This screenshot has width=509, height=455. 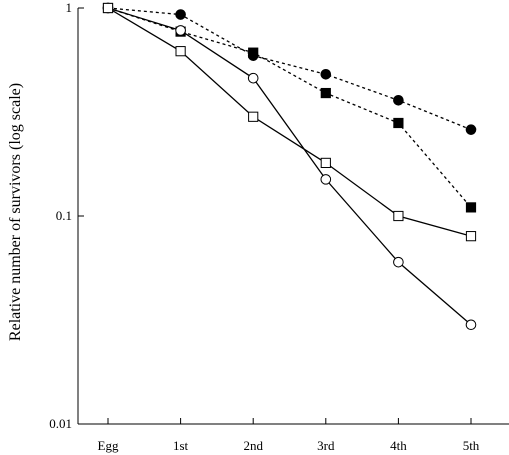 What do you see at coordinates (181, 445) in the screenshot?
I see `x-tick-label: 1st` at bounding box center [181, 445].